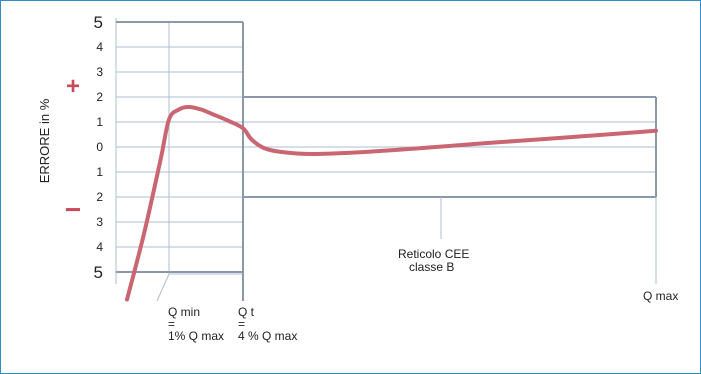 This screenshot has height=374, width=701. I want to click on y-tick-label-7: 2, so click(99, 197).